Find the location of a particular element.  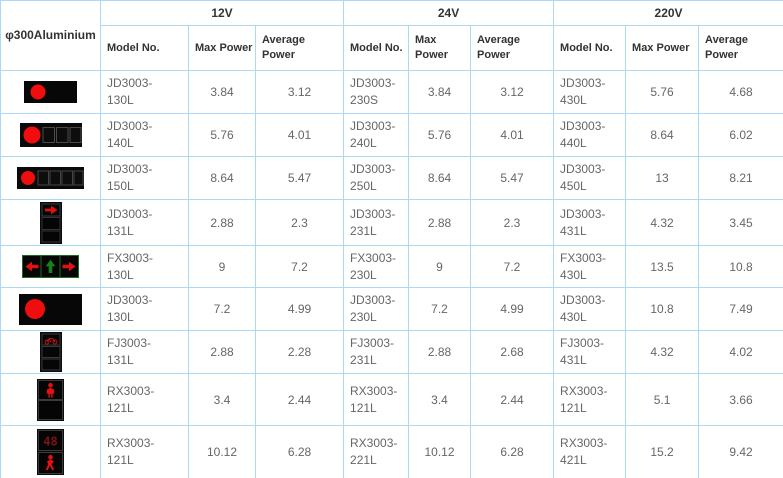

cell-max-12v: 5.76 is located at coordinates (222, 135).